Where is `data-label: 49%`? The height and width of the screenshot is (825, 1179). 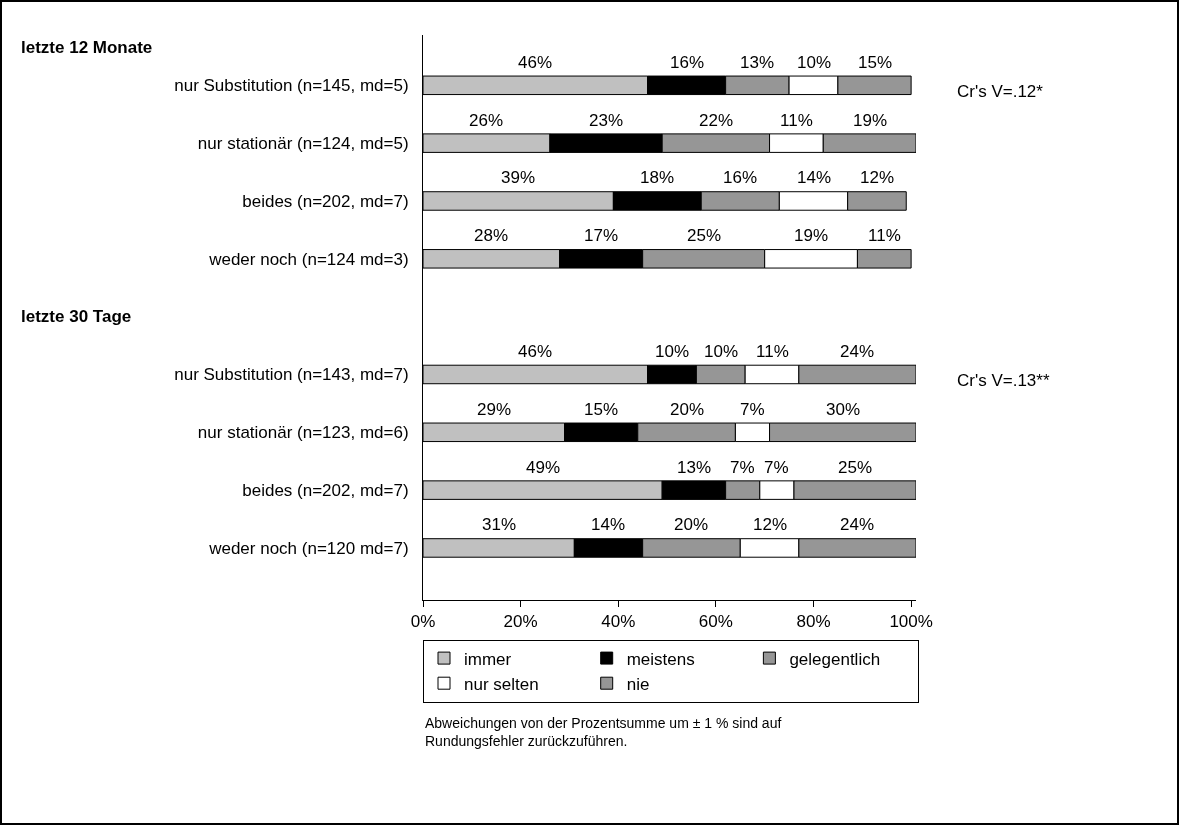
data-label: 49% is located at coordinates (543, 467).